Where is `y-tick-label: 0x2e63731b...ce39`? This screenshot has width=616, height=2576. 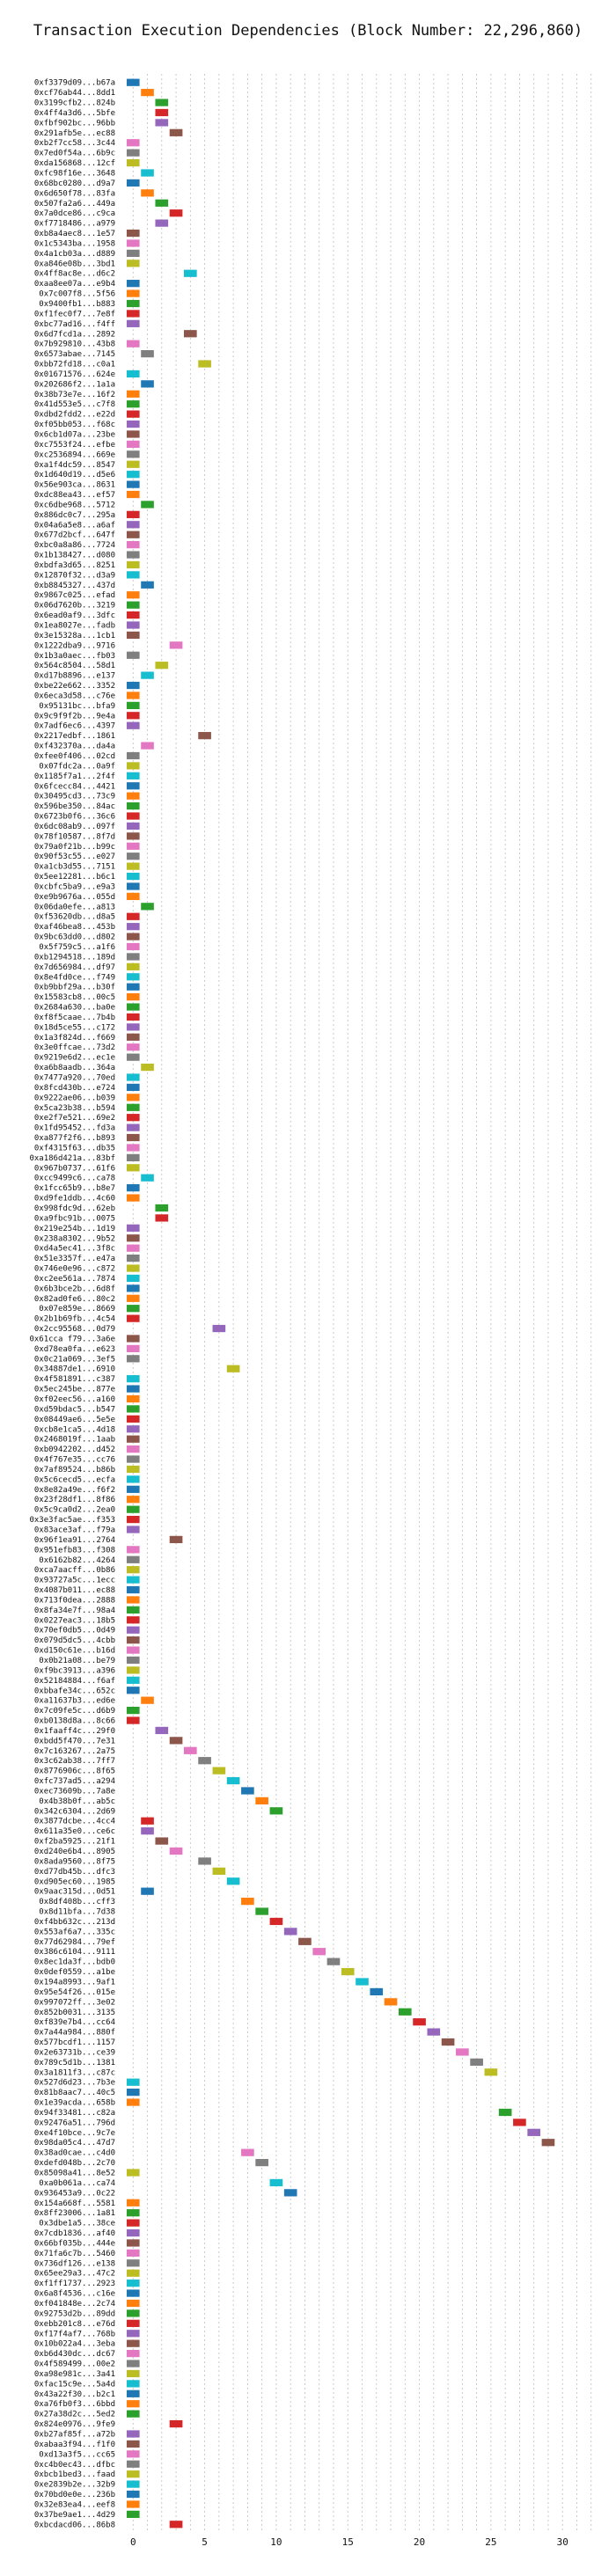 y-tick-label: 0x2e63731b...ce39 is located at coordinates (75, 2052).